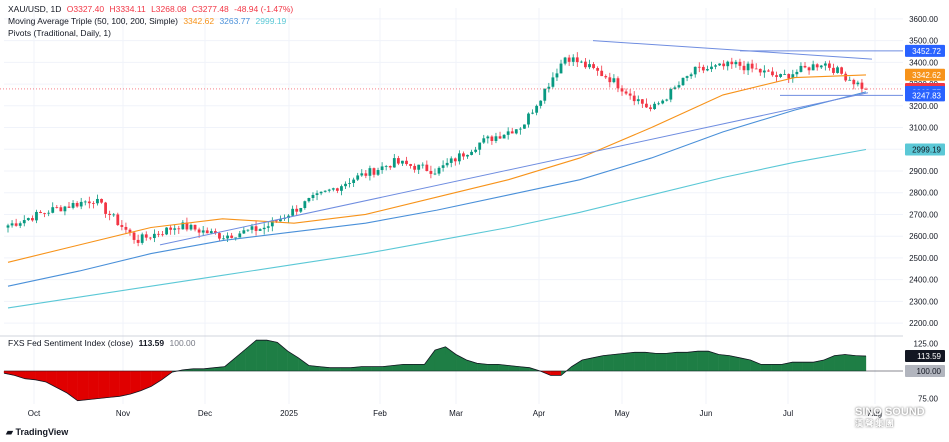 Image resolution: width=949 pixels, height=442 pixels. What do you see at coordinates (923, 214) in the screenshot?
I see `y-tick-label: 2700.00` at bounding box center [923, 214].